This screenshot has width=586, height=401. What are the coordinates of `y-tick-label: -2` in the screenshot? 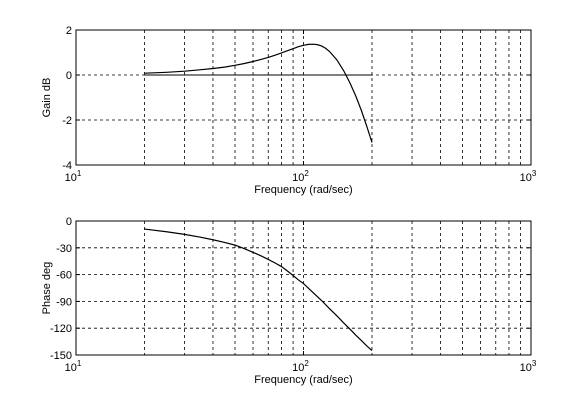 It's located at (67, 121).